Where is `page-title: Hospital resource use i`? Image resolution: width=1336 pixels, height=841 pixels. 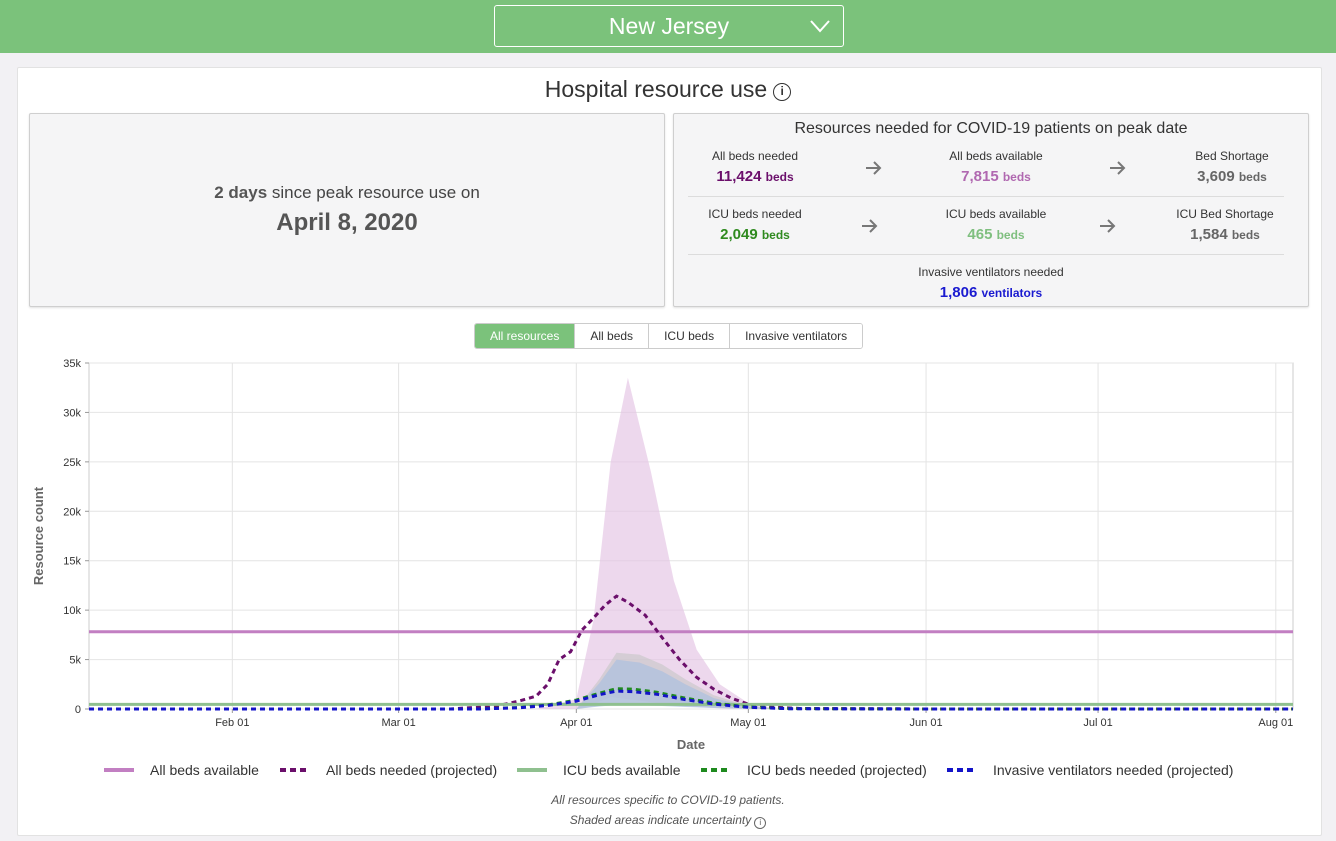 page-title: Hospital resource use i is located at coordinates (668, 89).